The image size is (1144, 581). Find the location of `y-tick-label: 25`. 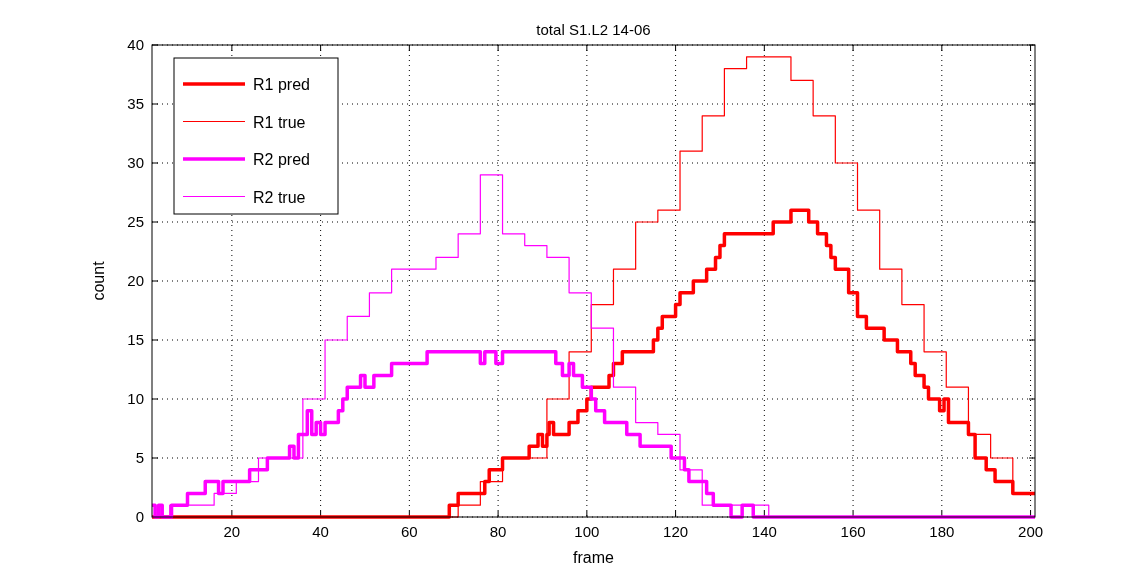

y-tick-label: 25 is located at coordinates (135, 221).